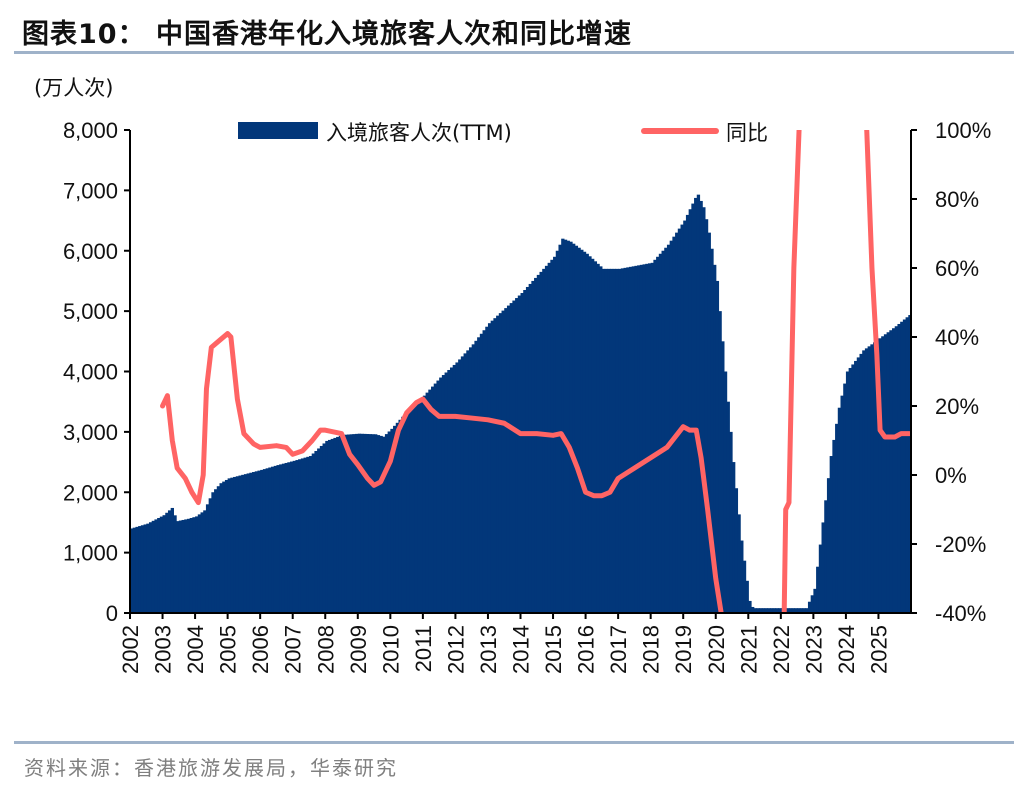 The image size is (1036, 792). Describe the element at coordinates (90, 372) in the screenshot. I see `left-tick-label: 4,000` at that location.